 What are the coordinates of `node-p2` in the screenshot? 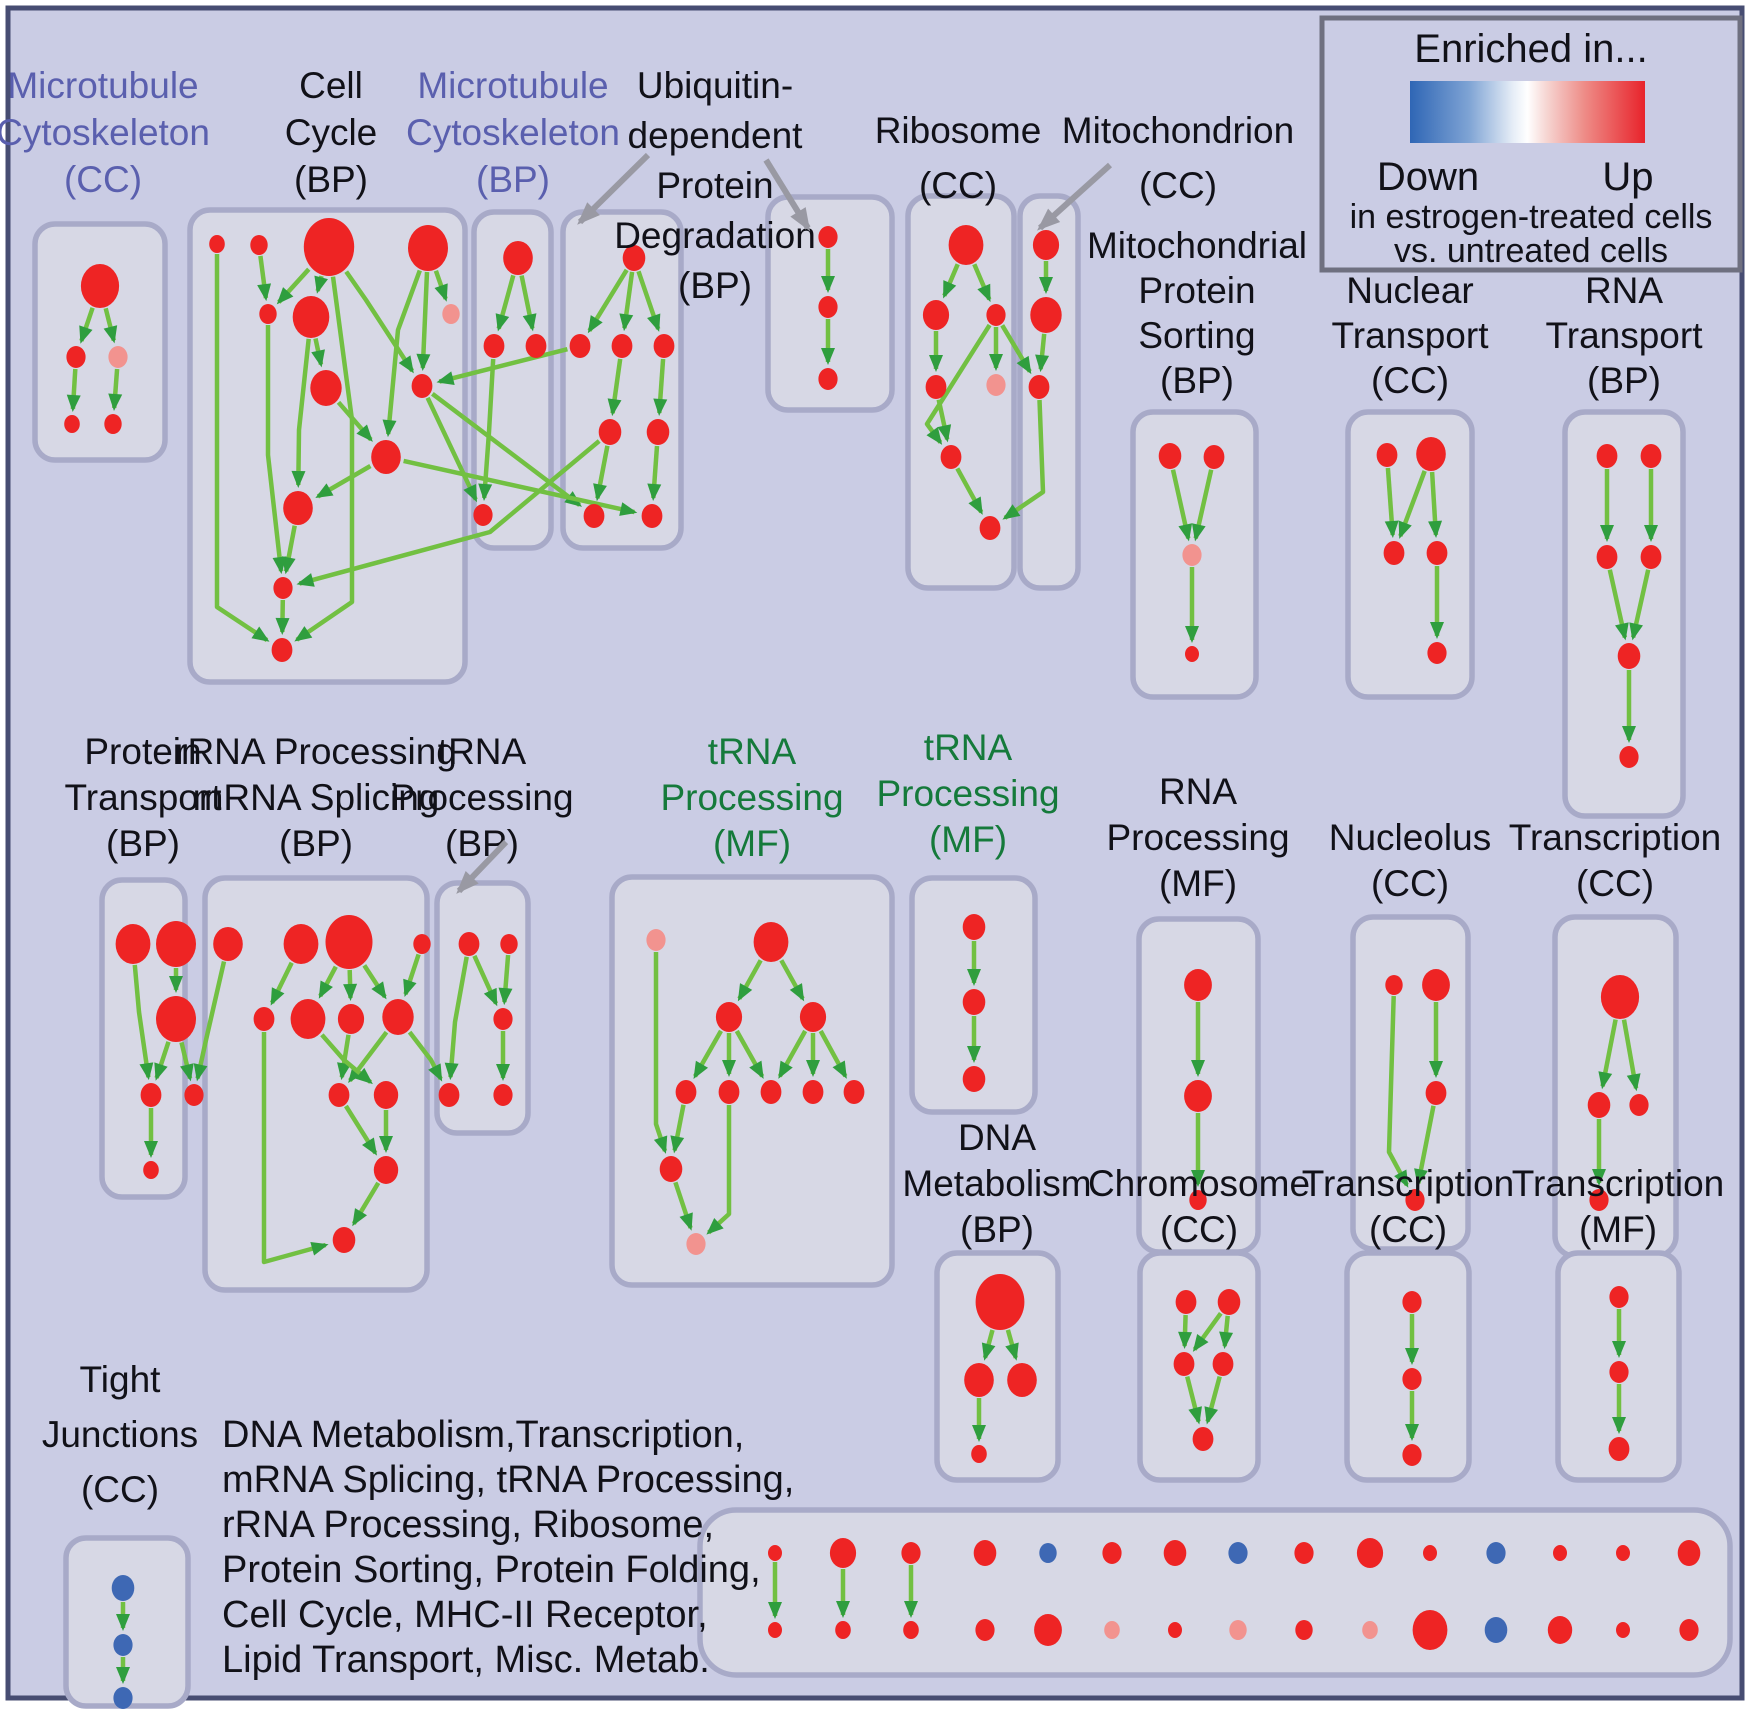 It's located at (1214, 457).